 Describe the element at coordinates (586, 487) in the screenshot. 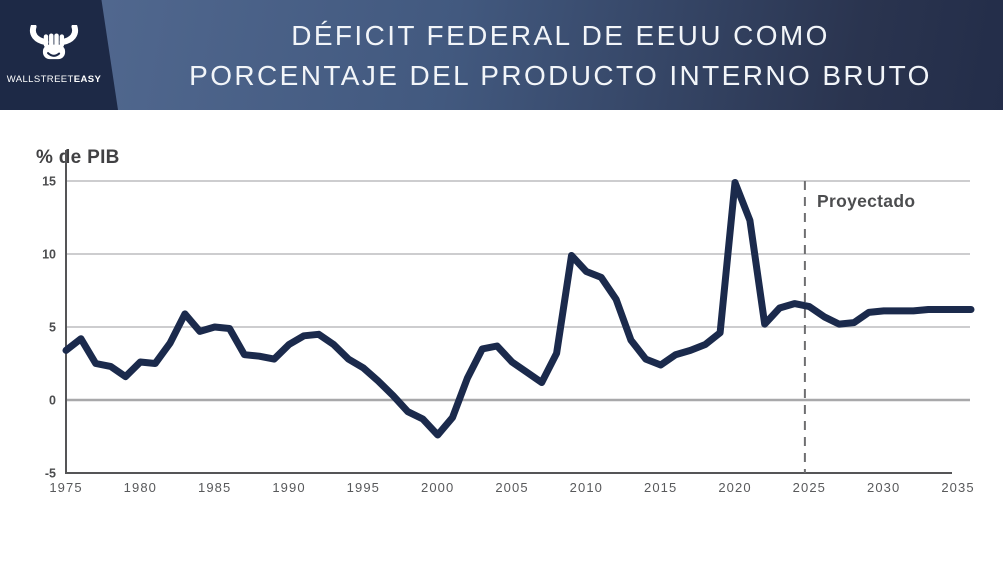

I see `x-tick-label: 2010` at that location.